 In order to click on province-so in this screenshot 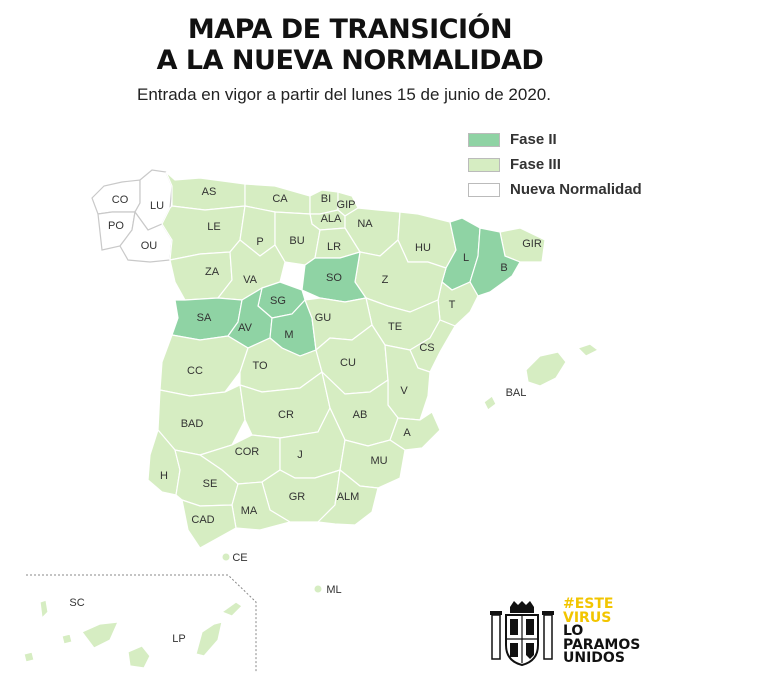, I will do `click(334, 277)`.